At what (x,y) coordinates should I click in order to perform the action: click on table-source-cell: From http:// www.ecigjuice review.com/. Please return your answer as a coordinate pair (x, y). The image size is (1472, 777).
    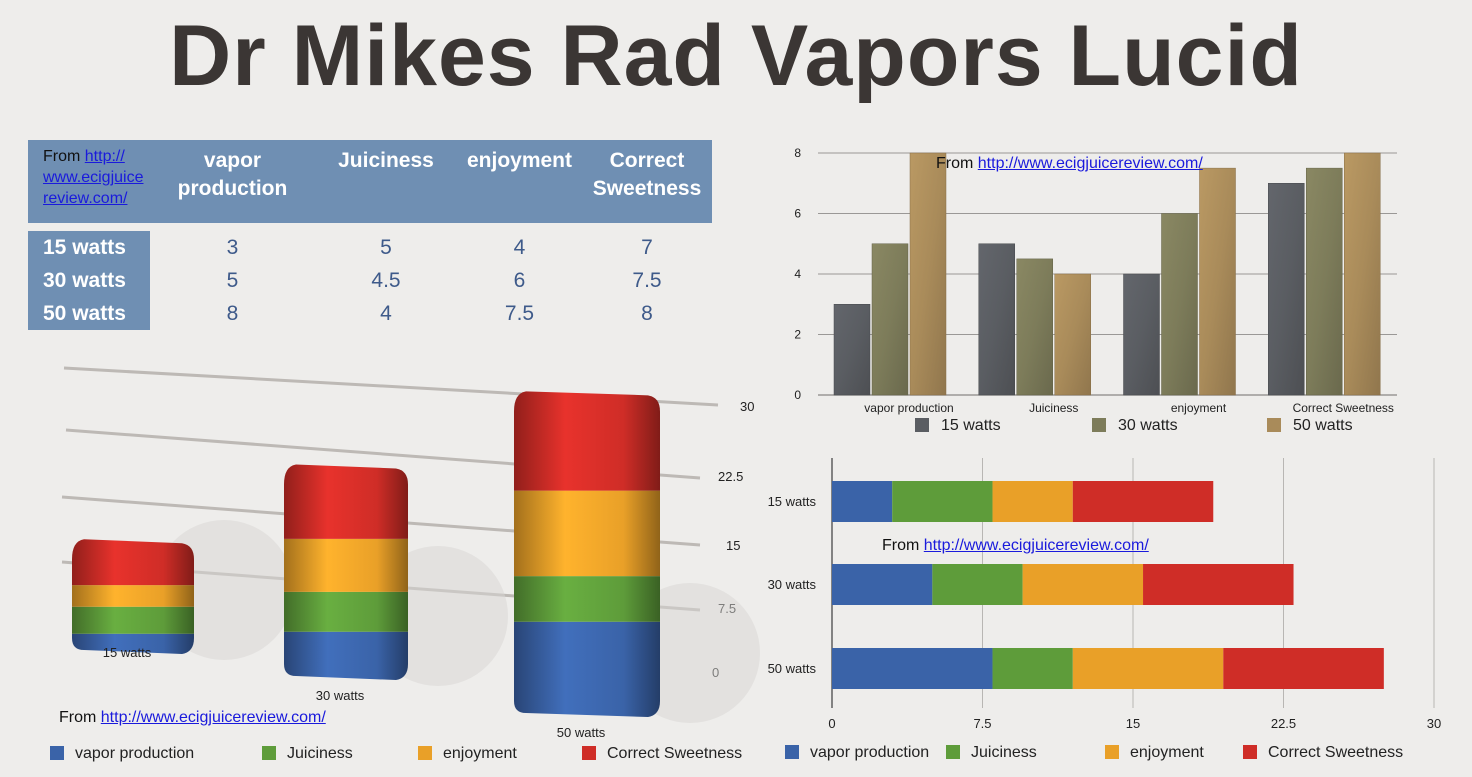
    Looking at the image, I should click on (89, 181).